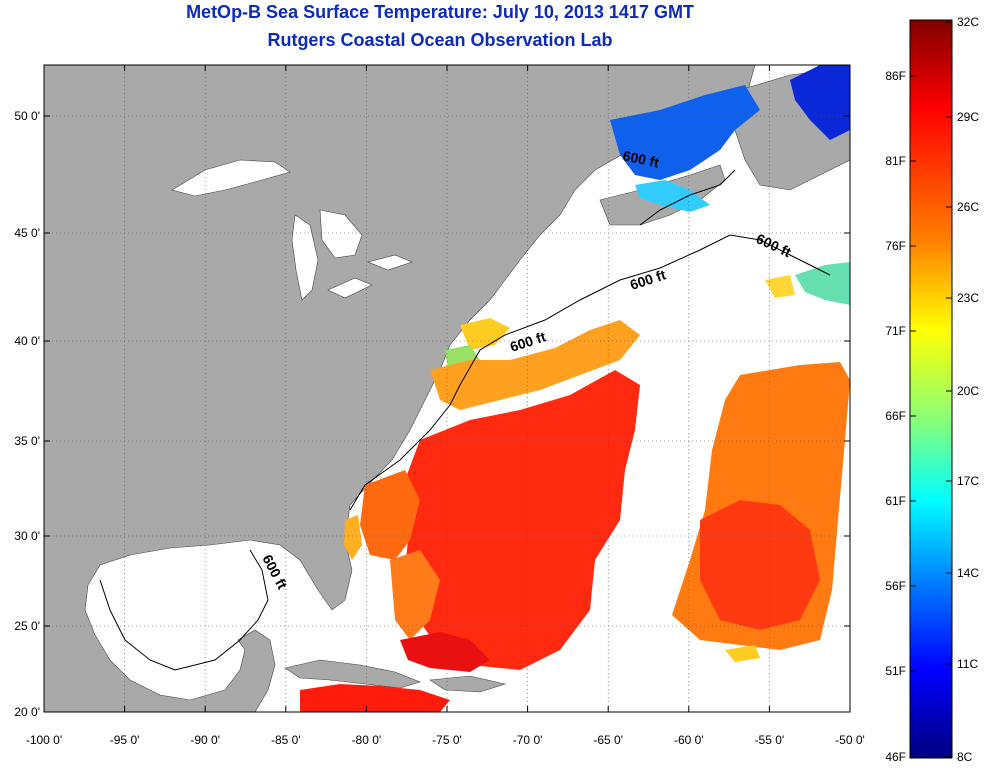 The width and height of the screenshot is (984, 770). Describe the element at coordinates (440, 40) in the screenshot. I see `map-subtitle: Rutgers Coastal Ocean Observation Lab` at that location.